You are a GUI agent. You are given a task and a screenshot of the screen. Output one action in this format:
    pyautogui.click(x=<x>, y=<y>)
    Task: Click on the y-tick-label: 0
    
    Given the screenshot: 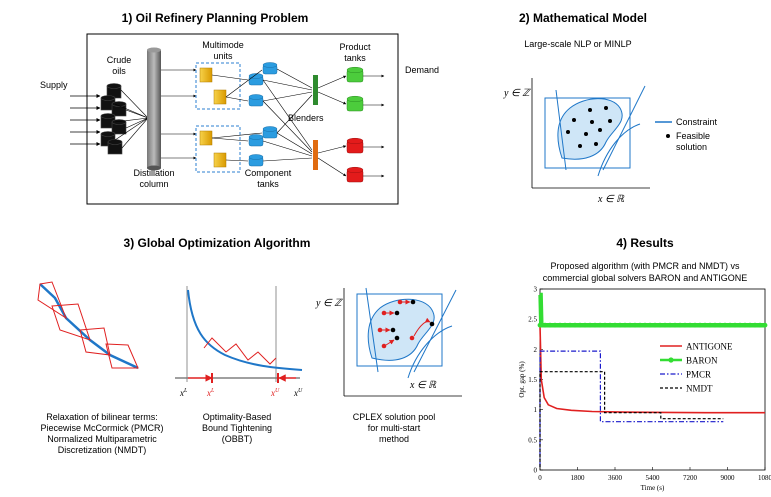 What is the action you would take?
    pyautogui.click(x=536, y=471)
    